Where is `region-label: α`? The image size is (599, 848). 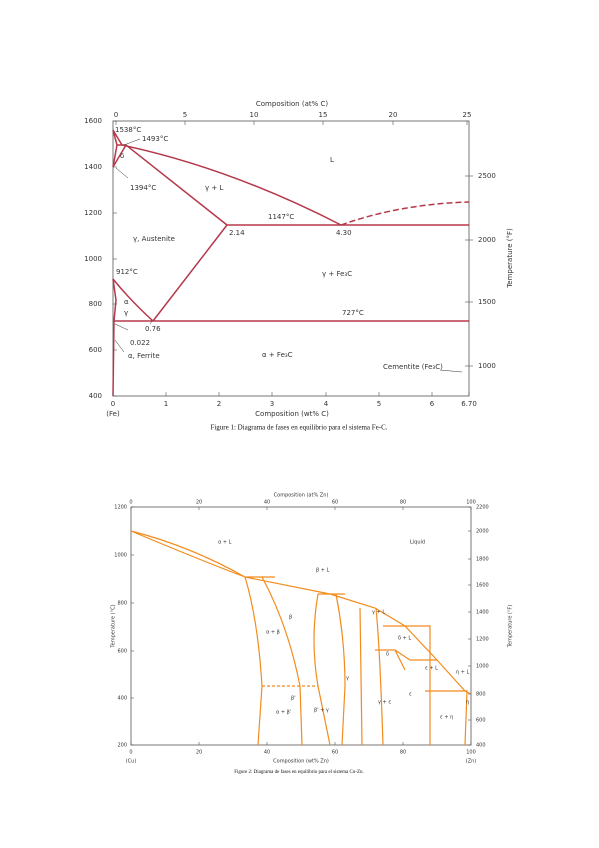
region-label: α is located at coordinates (126, 302).